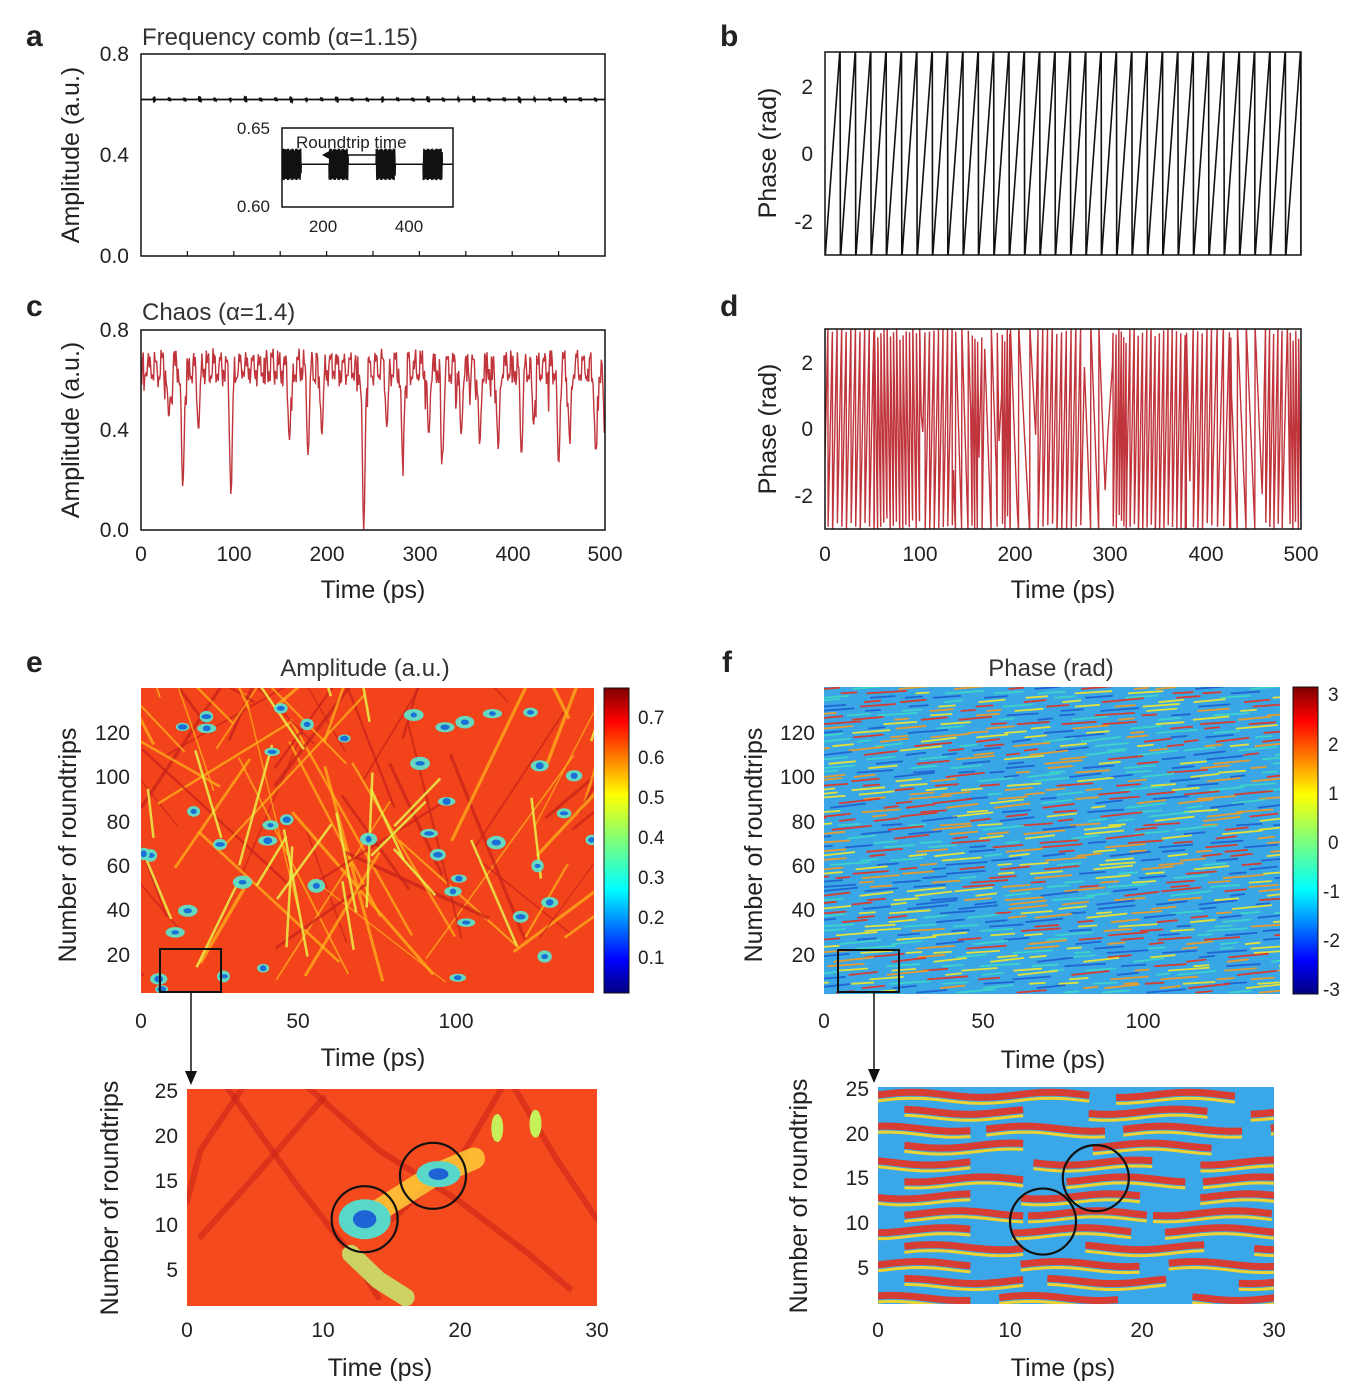 This screenshot has height=1393, width=1362. I want to click on panel-e-zoom-xtick: 10, so click(322, 1330).